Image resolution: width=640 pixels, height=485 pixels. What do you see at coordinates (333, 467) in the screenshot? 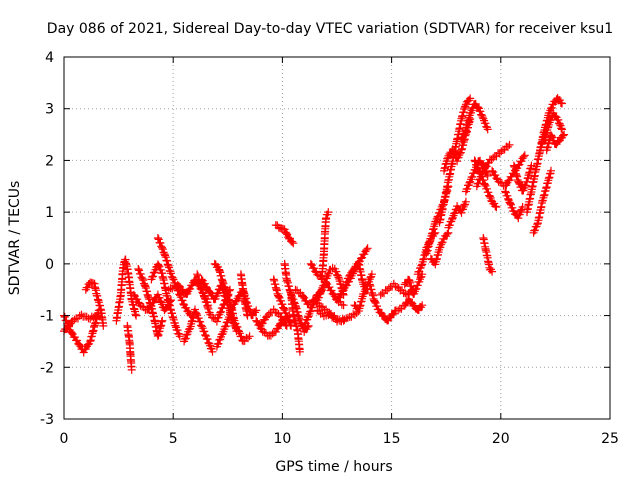
I see `x-axis-label: GPS time / hours` at bounding box center [333, 467].